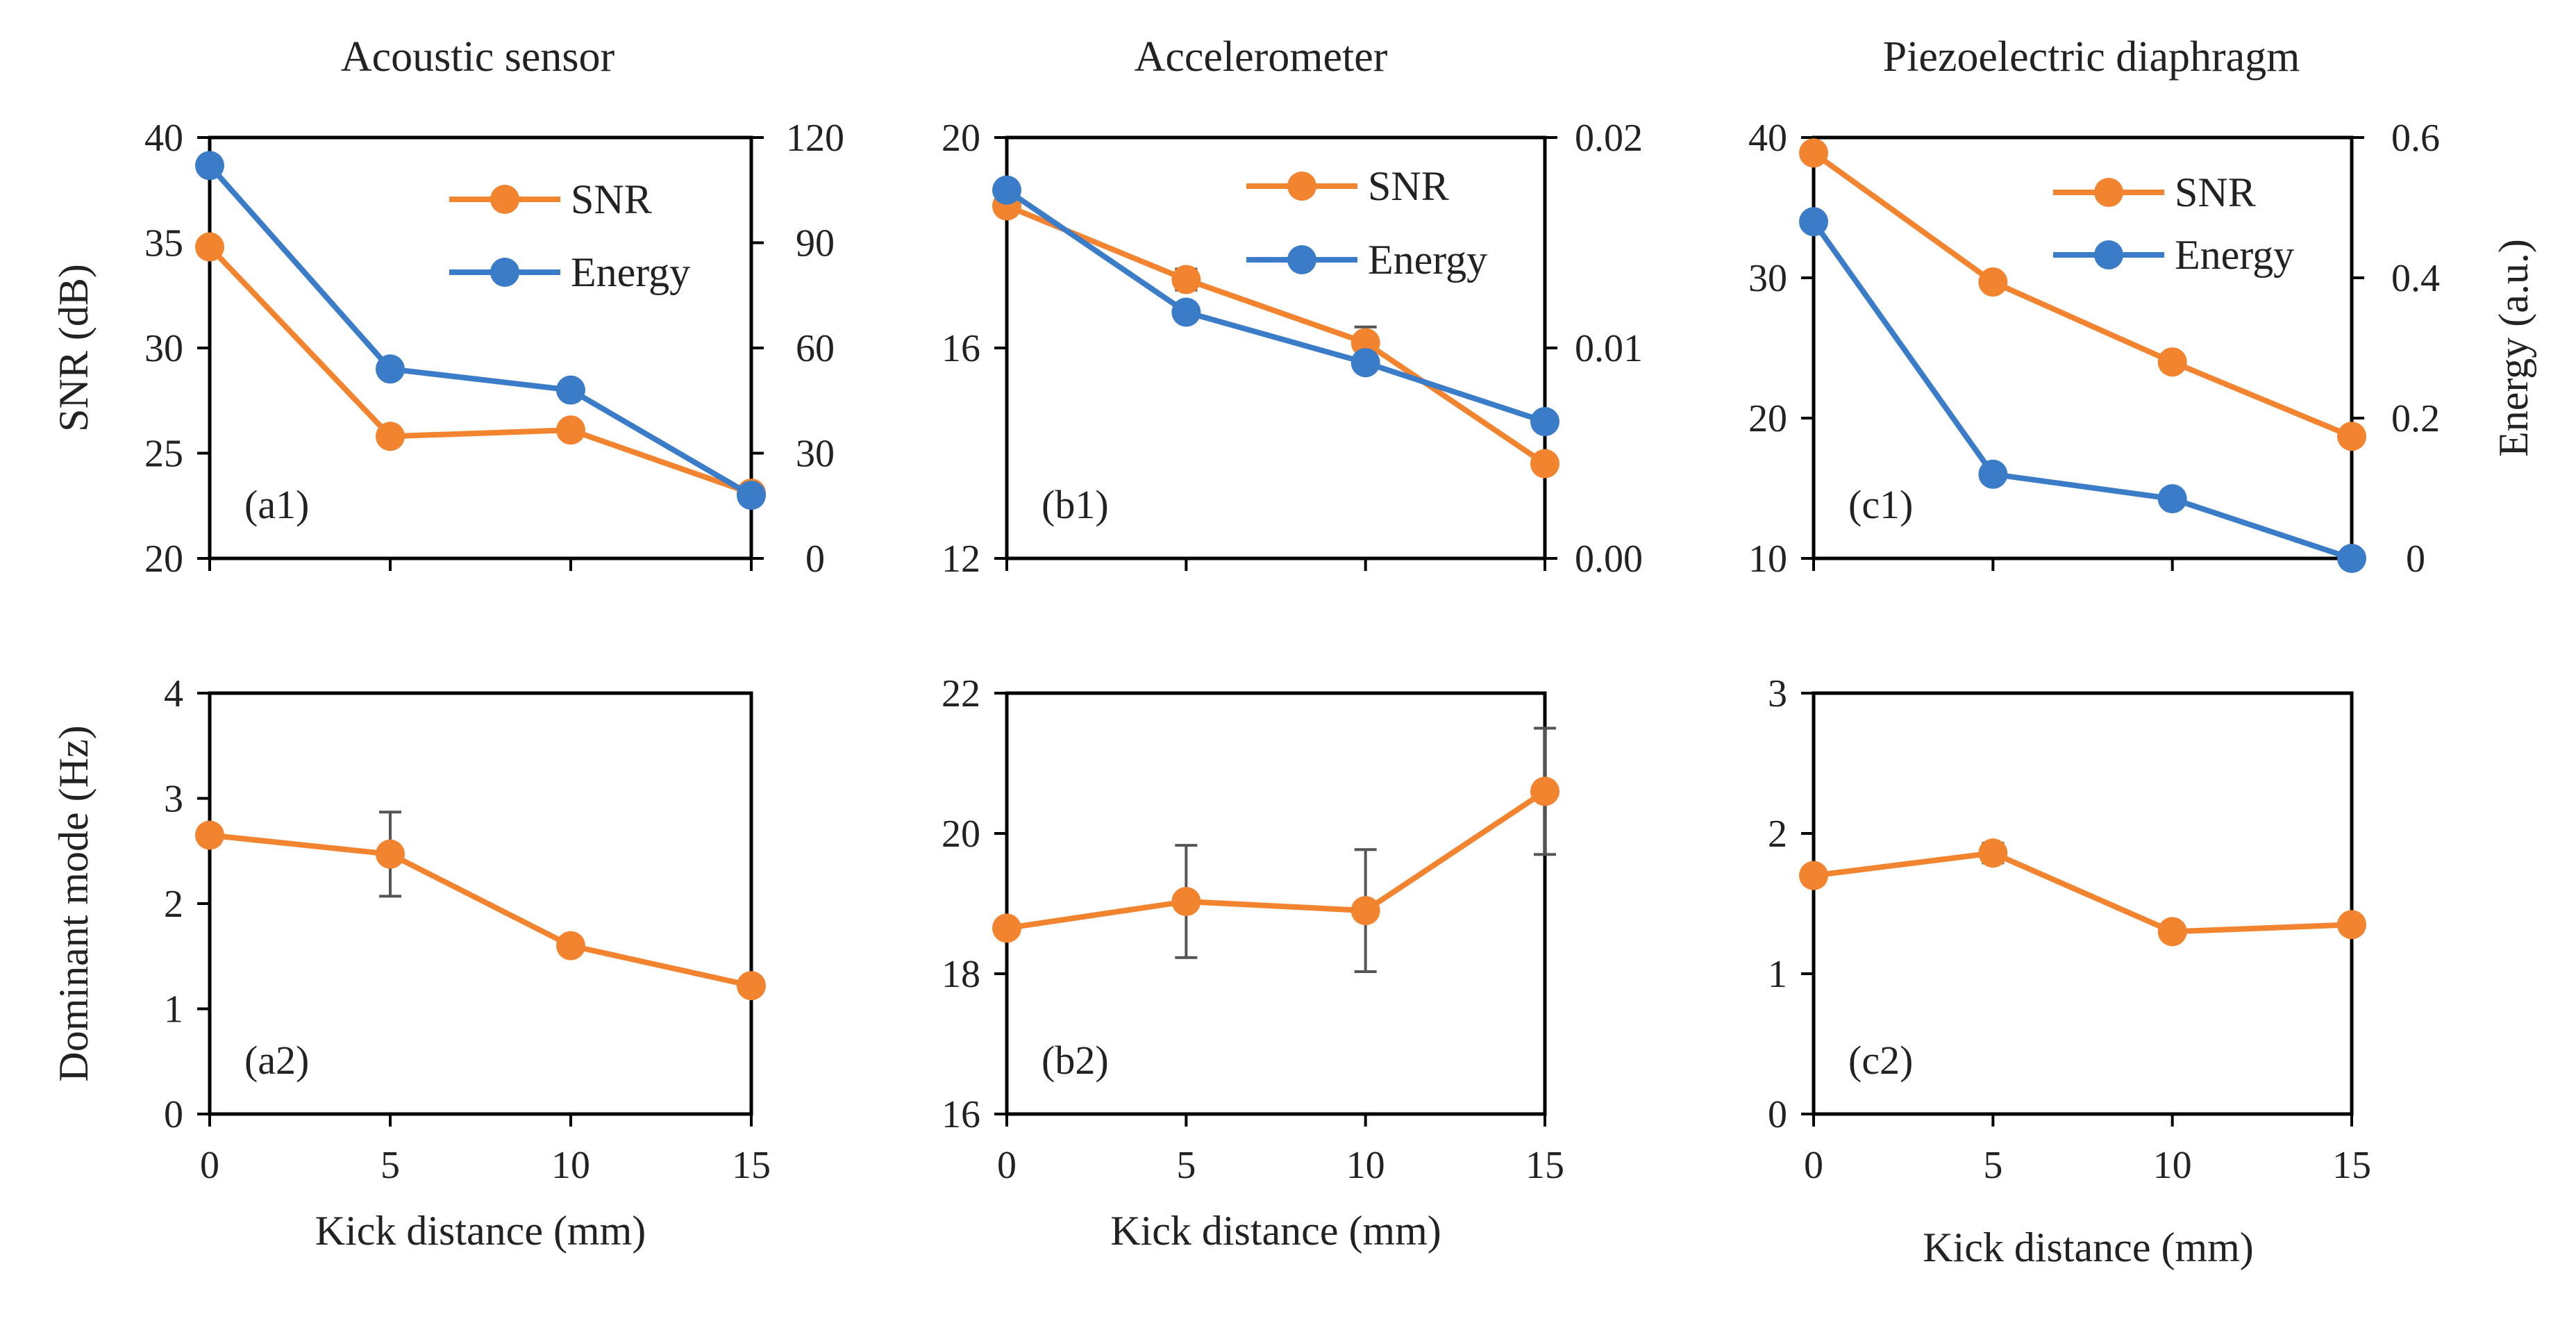 The height and width of the screenshot is (1321, 2576). I want to click on y-tick-label-c1: 30, so click(1767, 278).